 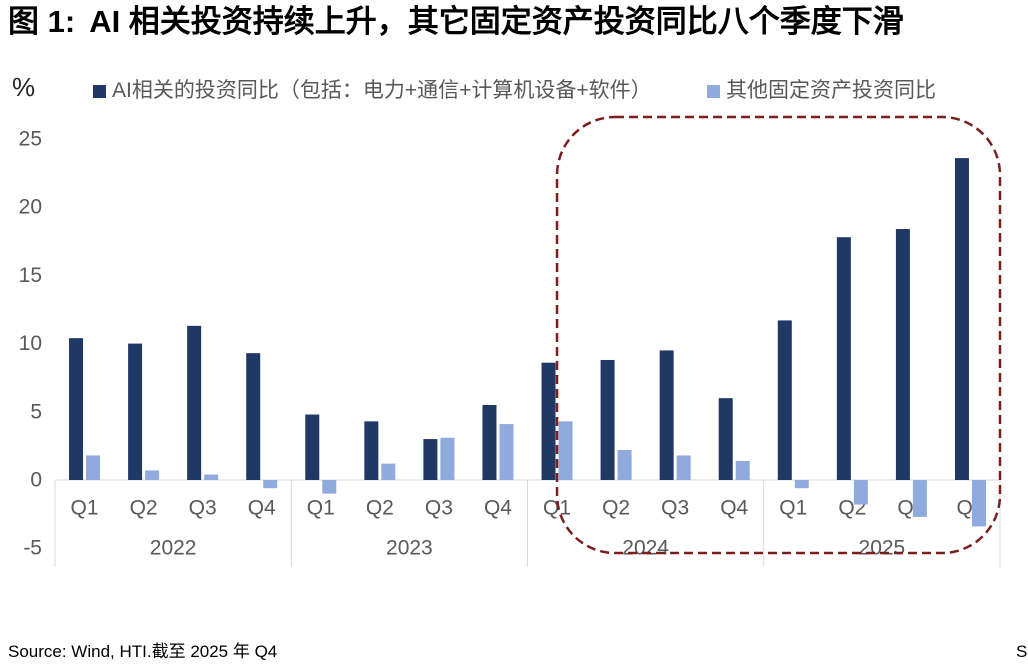 I want to click on y-tick-label: -5, so click(x=32, y=548).